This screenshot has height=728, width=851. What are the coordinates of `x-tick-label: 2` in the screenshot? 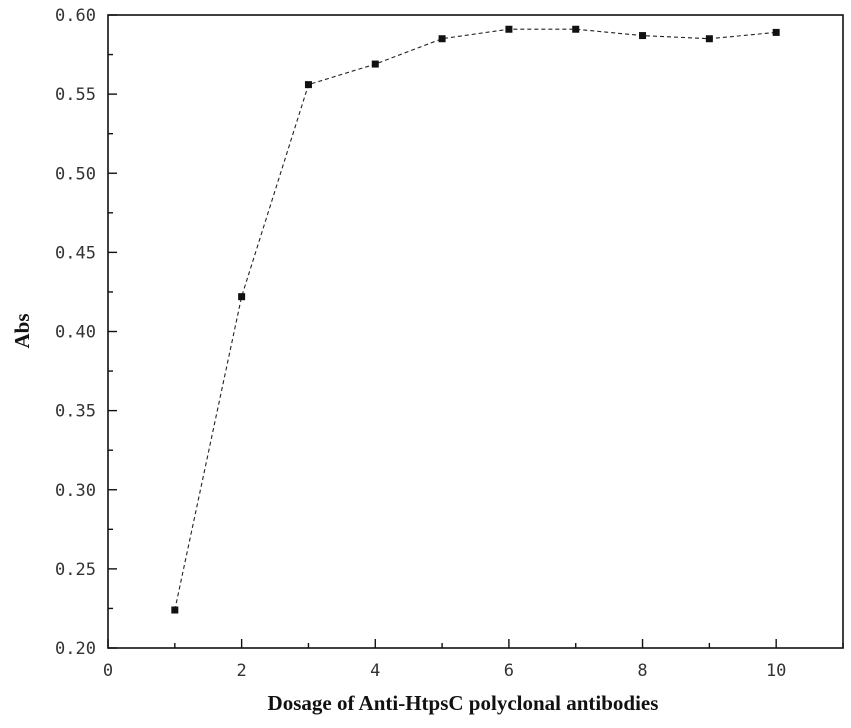 It's located at (242, 671).